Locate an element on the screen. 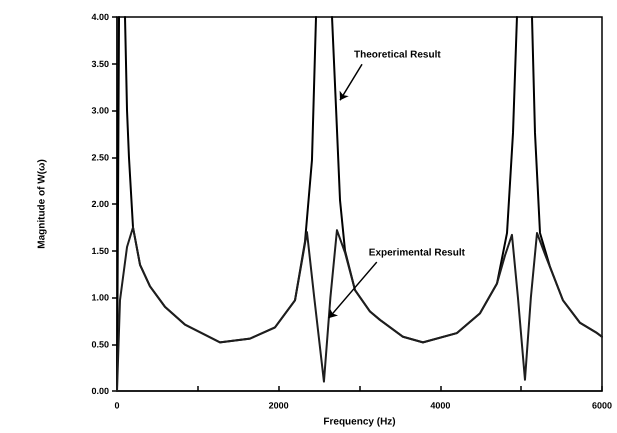  x-tick-label: 6000 is located at coordinates (602, 405).